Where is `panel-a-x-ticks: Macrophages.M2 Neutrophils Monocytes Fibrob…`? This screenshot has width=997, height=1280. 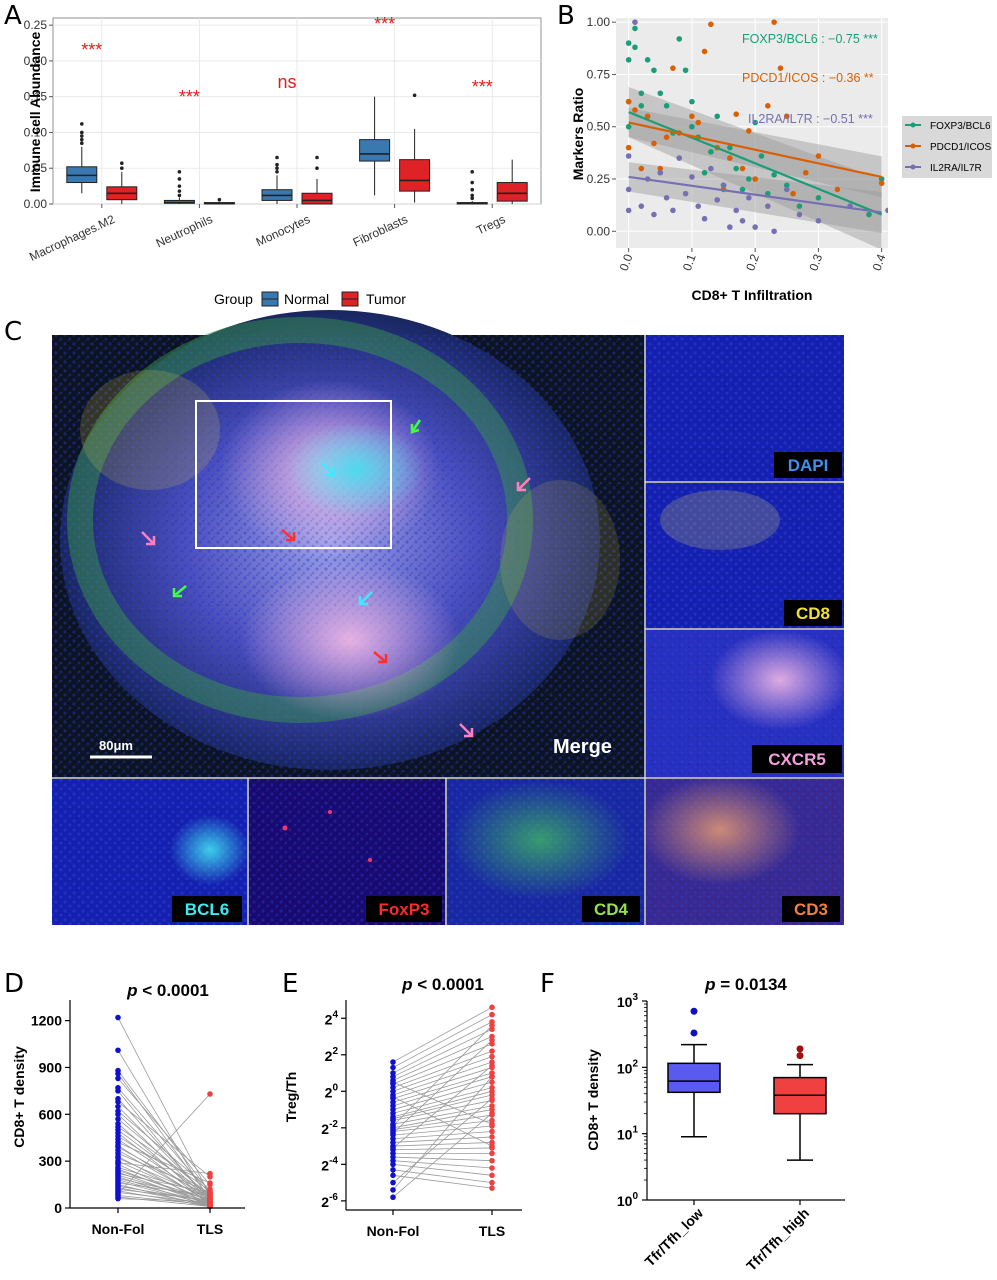 panel-a-x-ticks: Macrophages.M2 Neutrophils Monocytes Fibrob… is located at coordinates (267, 234).